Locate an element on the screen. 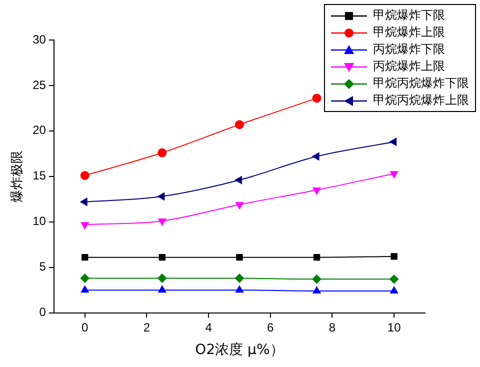  x-tick-label: 8 is located at coordinates (332, 327).